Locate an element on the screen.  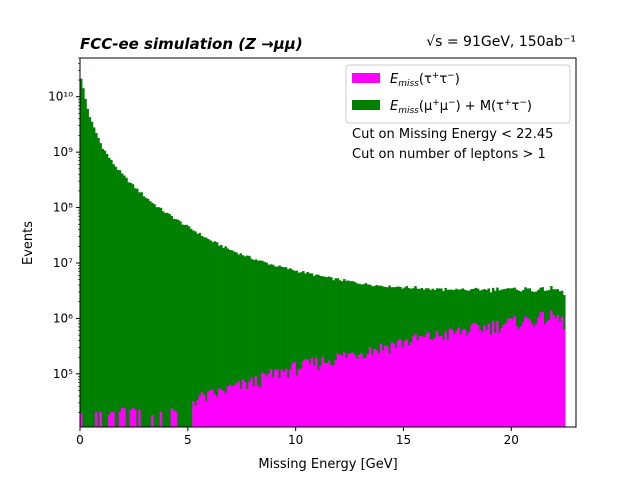
x-tick-label: 0 is located at coordinates (80, 440).